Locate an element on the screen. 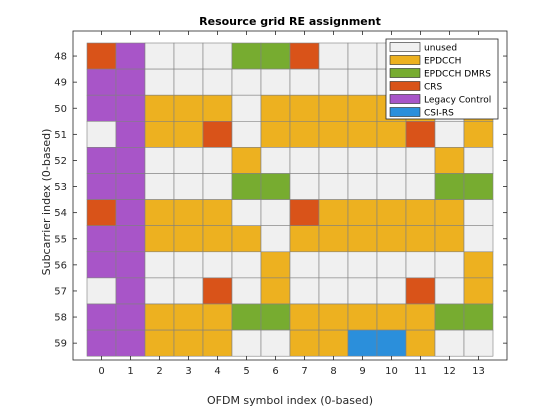 This screenshot has width=560, height=420. x-tick-label: 5 is located at coordinates (246, 371).